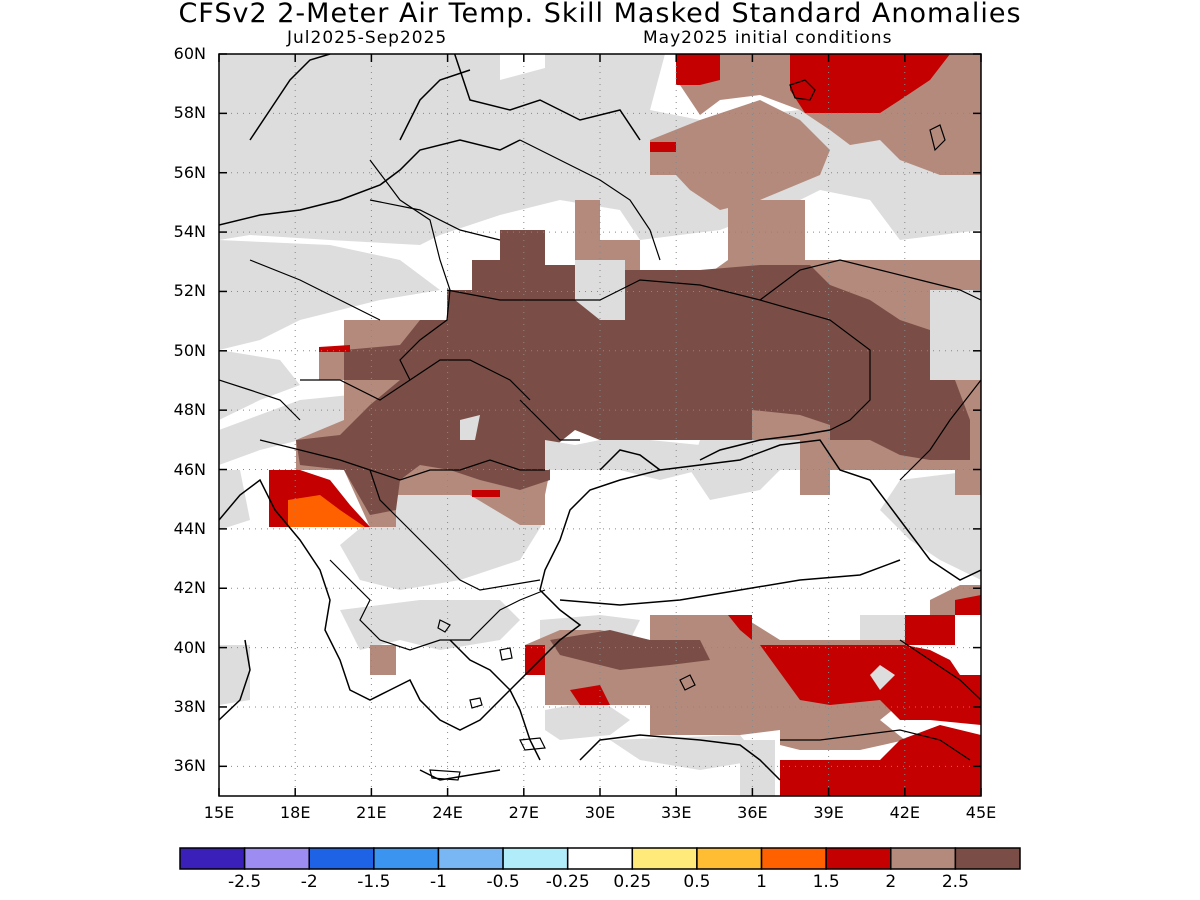 The width and height of the screenshot is (1200, 900). Describe the element at coordinates (189, 113) in the screenshot. I see `lat-label: 58N` at that location.